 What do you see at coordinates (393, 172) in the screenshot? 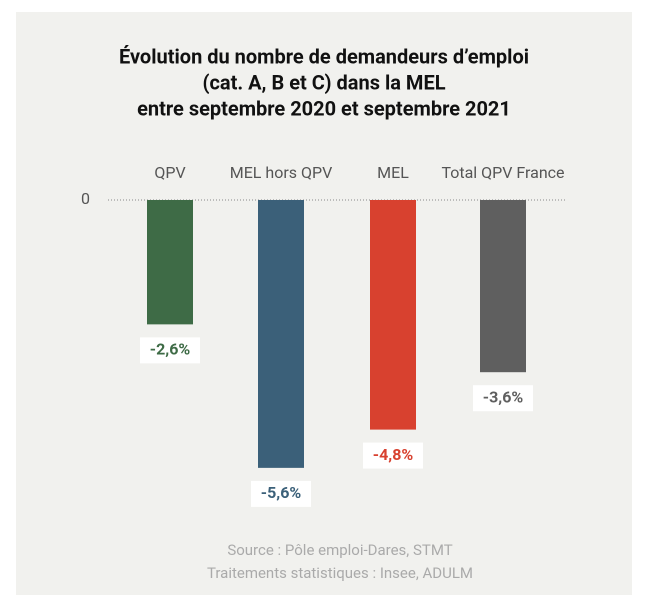
I see `category-label: MEL` at bounding box center [393, 172].